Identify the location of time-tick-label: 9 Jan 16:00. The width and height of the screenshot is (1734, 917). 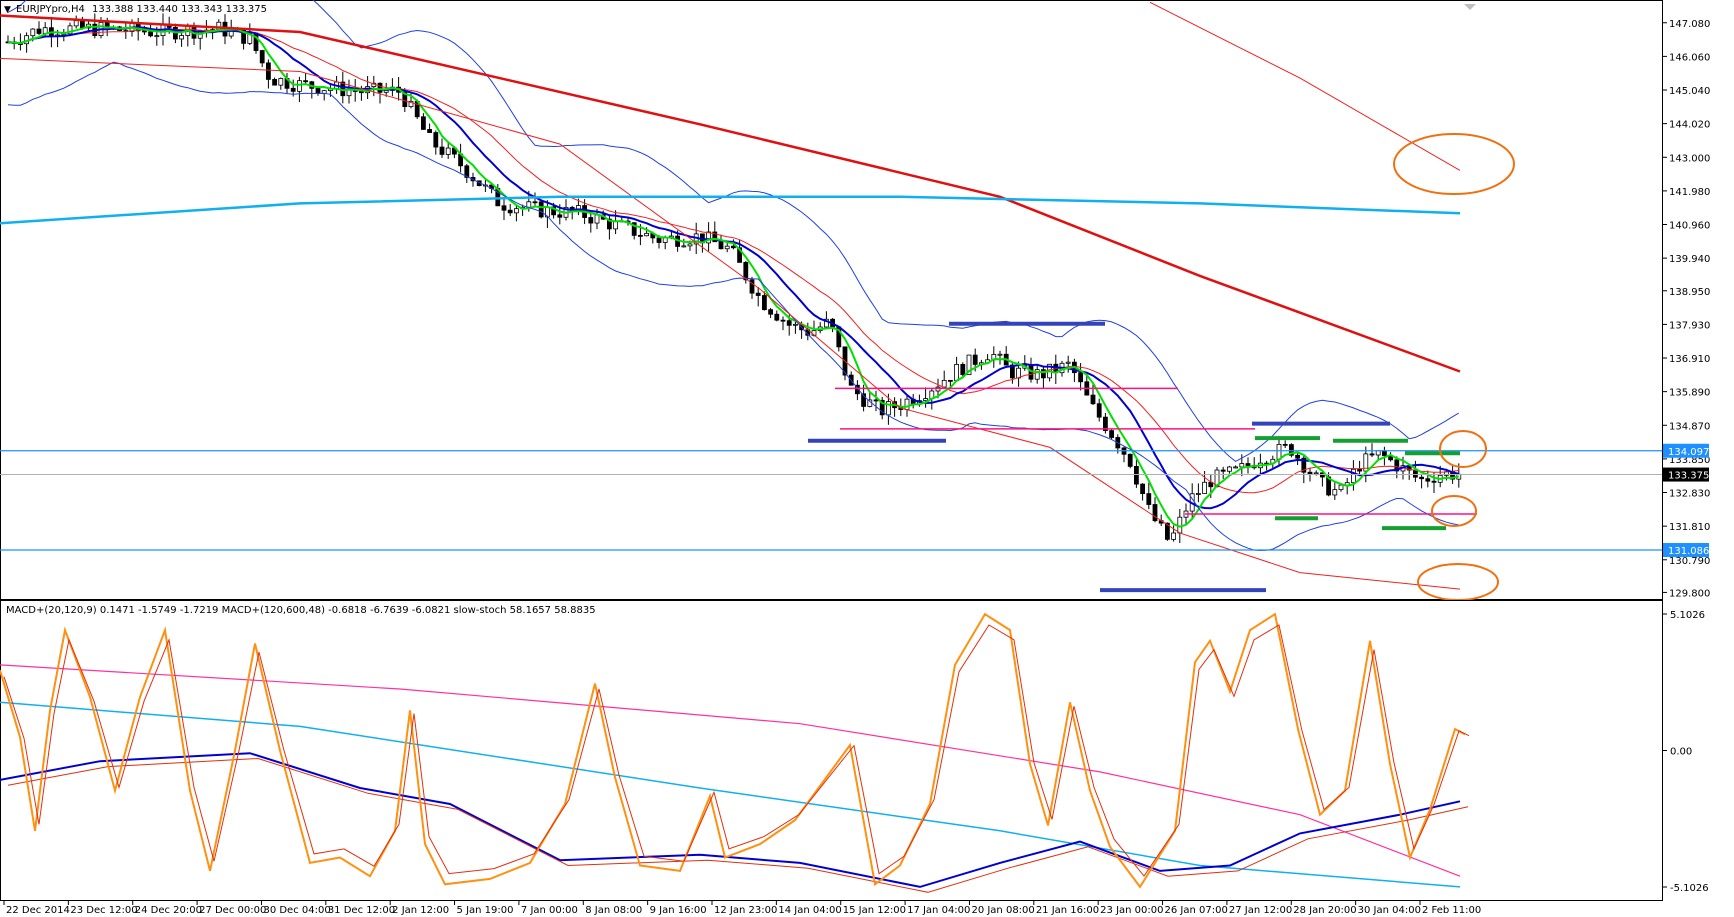
(678, 910).